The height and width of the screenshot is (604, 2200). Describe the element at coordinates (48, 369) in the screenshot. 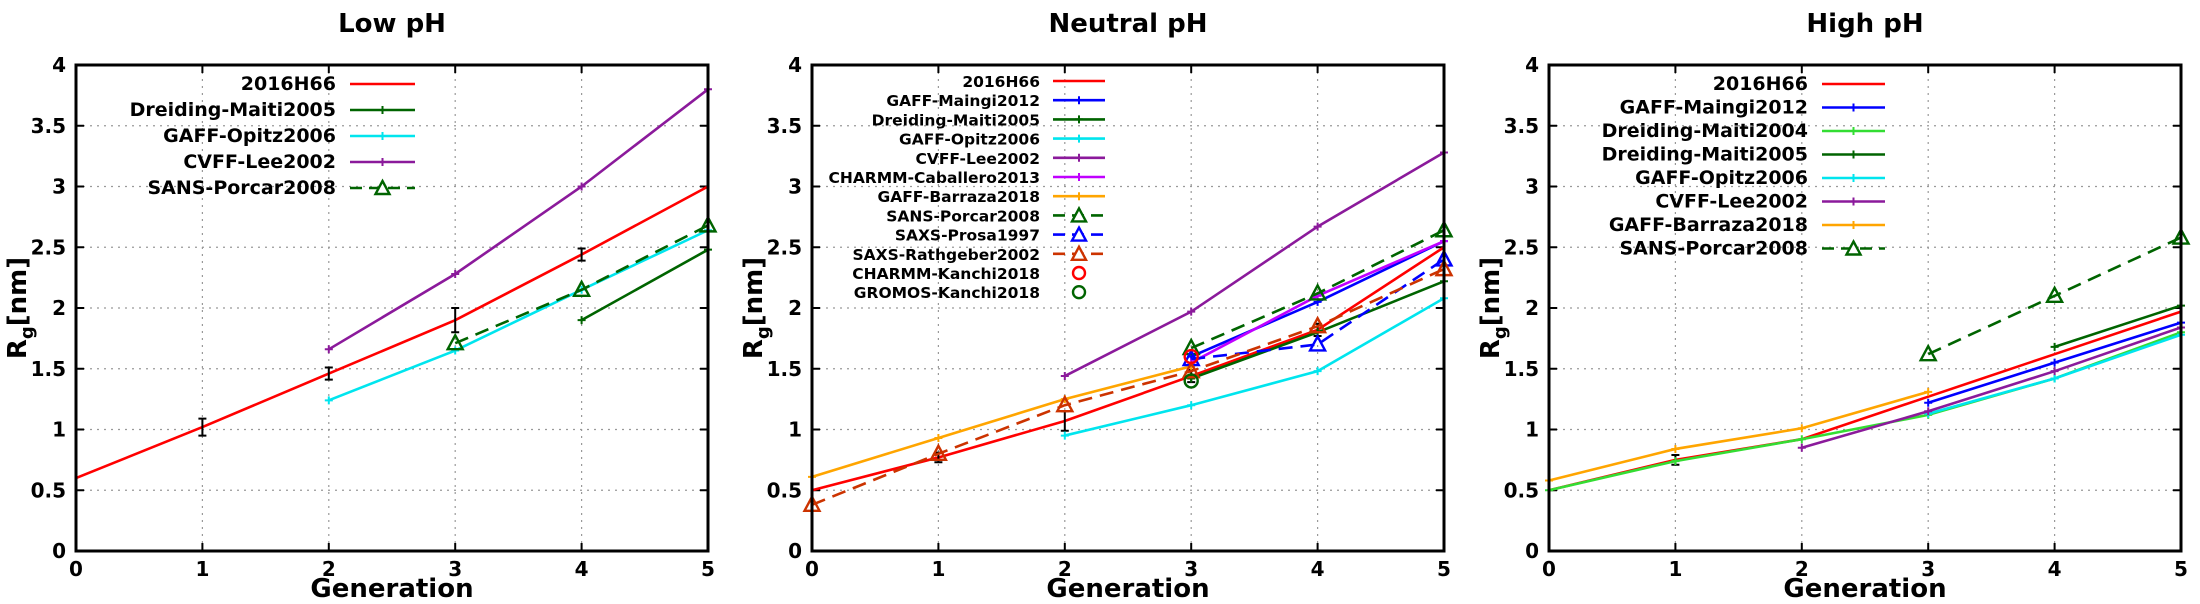

I see `y-tick-label: 1.5` at that location.